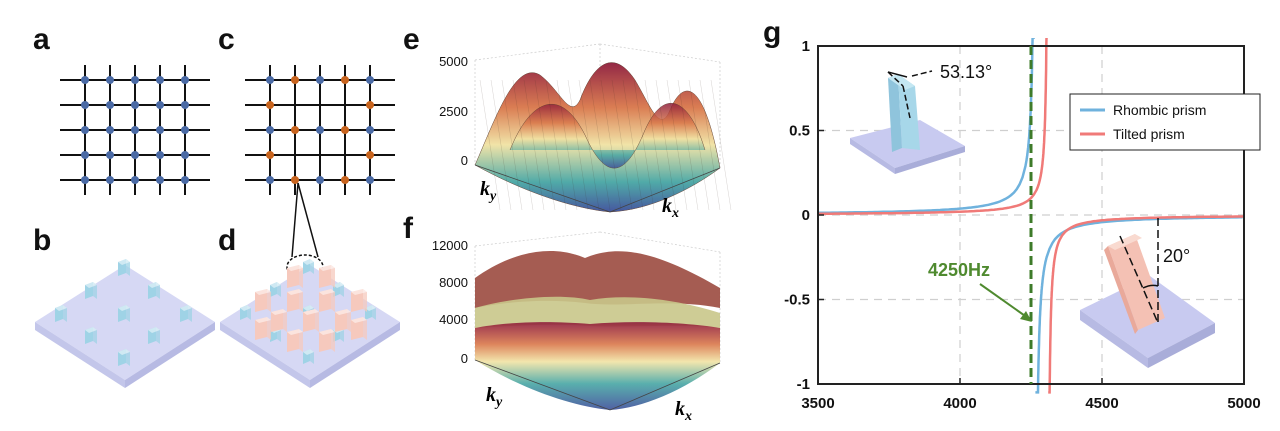 This screenshot has width=1280, height=431. I want to click on axis-label-e-kx: kx, so click(670, 208).